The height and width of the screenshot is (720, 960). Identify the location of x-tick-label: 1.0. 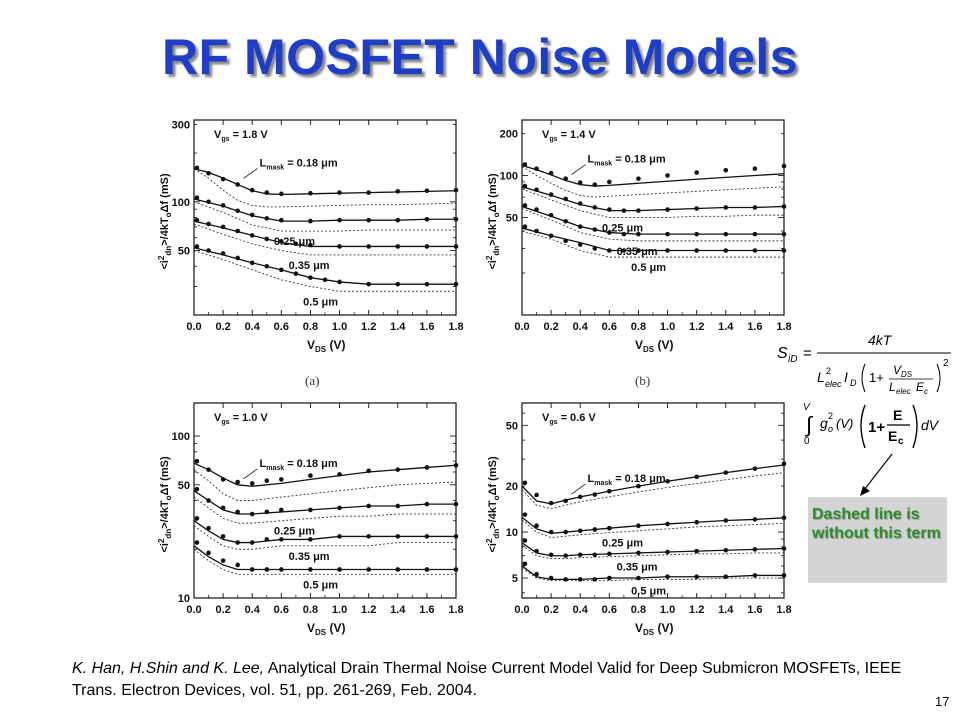
(339, 610).